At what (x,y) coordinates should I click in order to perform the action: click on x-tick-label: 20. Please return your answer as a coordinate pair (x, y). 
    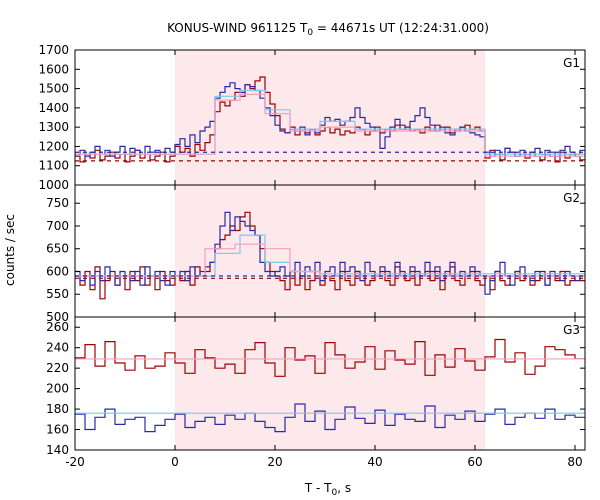
    Looking at the image, I should click on (274, 462).